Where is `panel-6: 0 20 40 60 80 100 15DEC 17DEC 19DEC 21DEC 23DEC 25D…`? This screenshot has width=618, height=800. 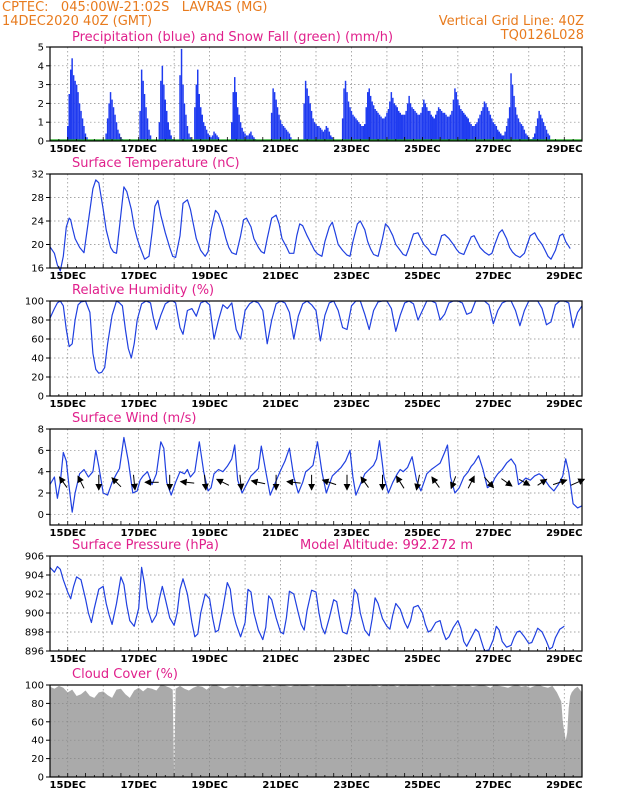
panel-6: 0 20 40 60 80 100 15DEC 17DEC 19DEC 21DEC 23DEC 25D… is located at coordinates (304, 729).